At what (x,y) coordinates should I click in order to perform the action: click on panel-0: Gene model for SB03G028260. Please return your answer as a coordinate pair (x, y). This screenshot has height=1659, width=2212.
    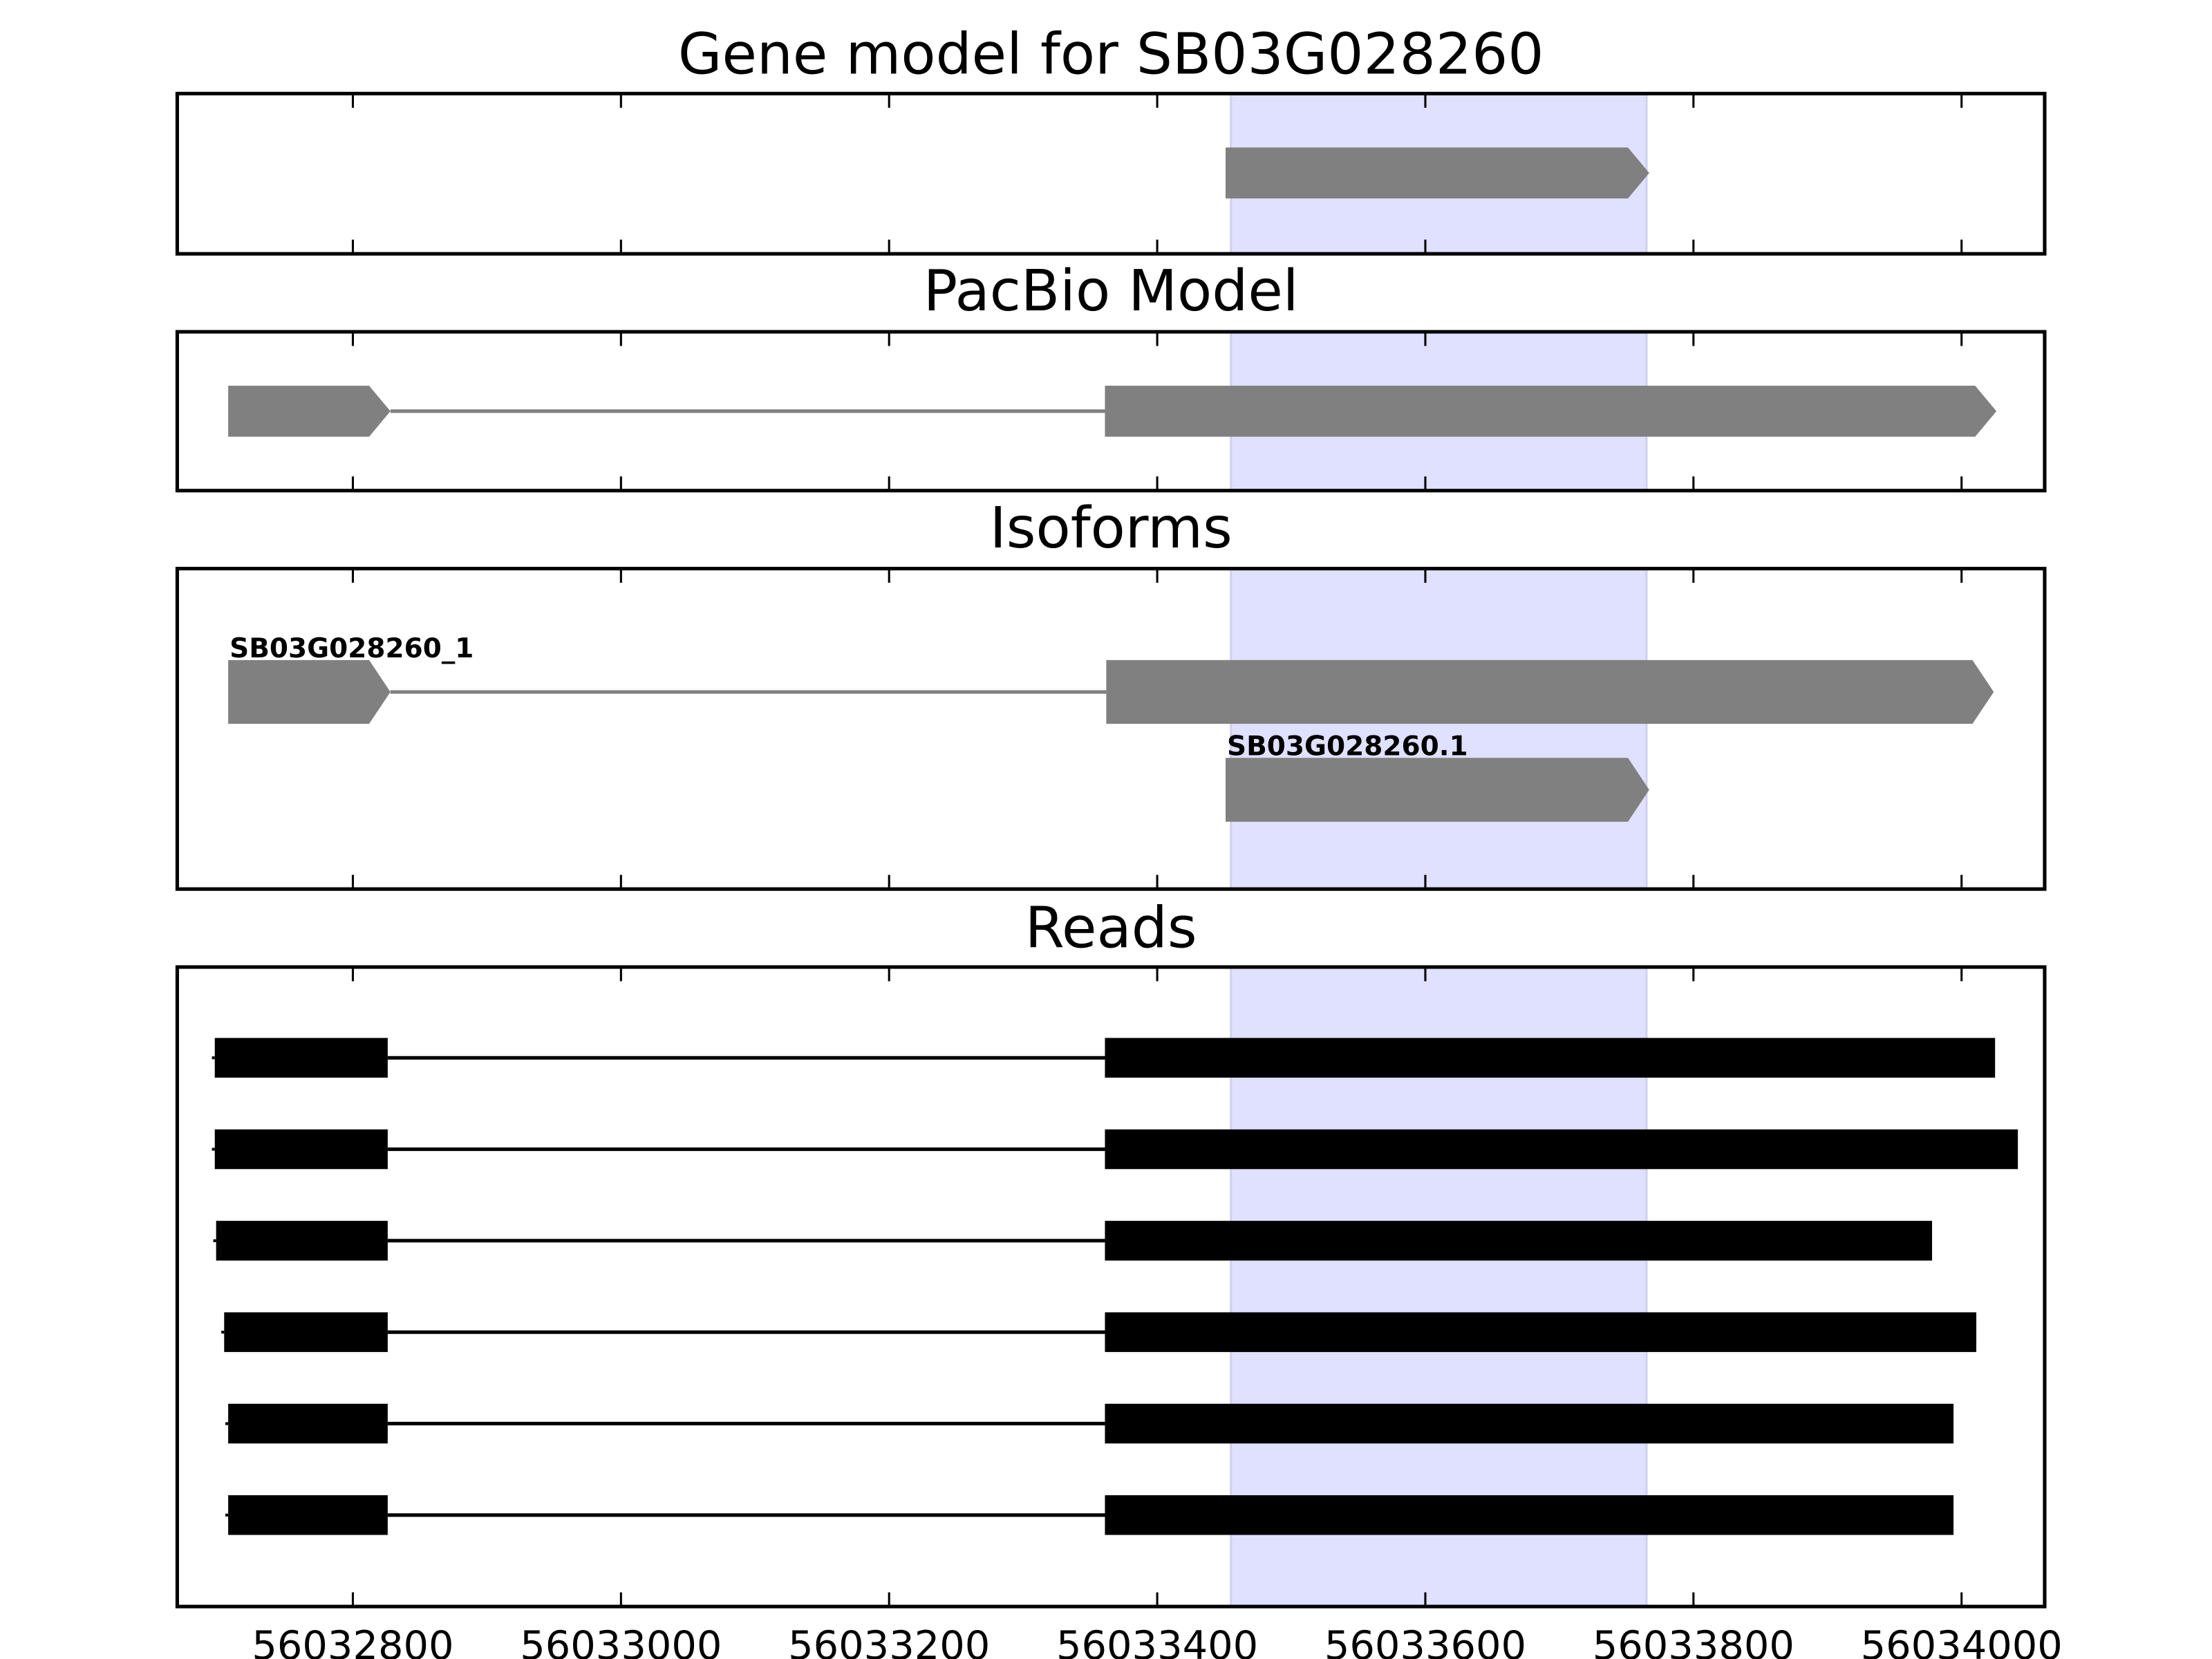
    Looking at the image, I should click on (1111, 139).